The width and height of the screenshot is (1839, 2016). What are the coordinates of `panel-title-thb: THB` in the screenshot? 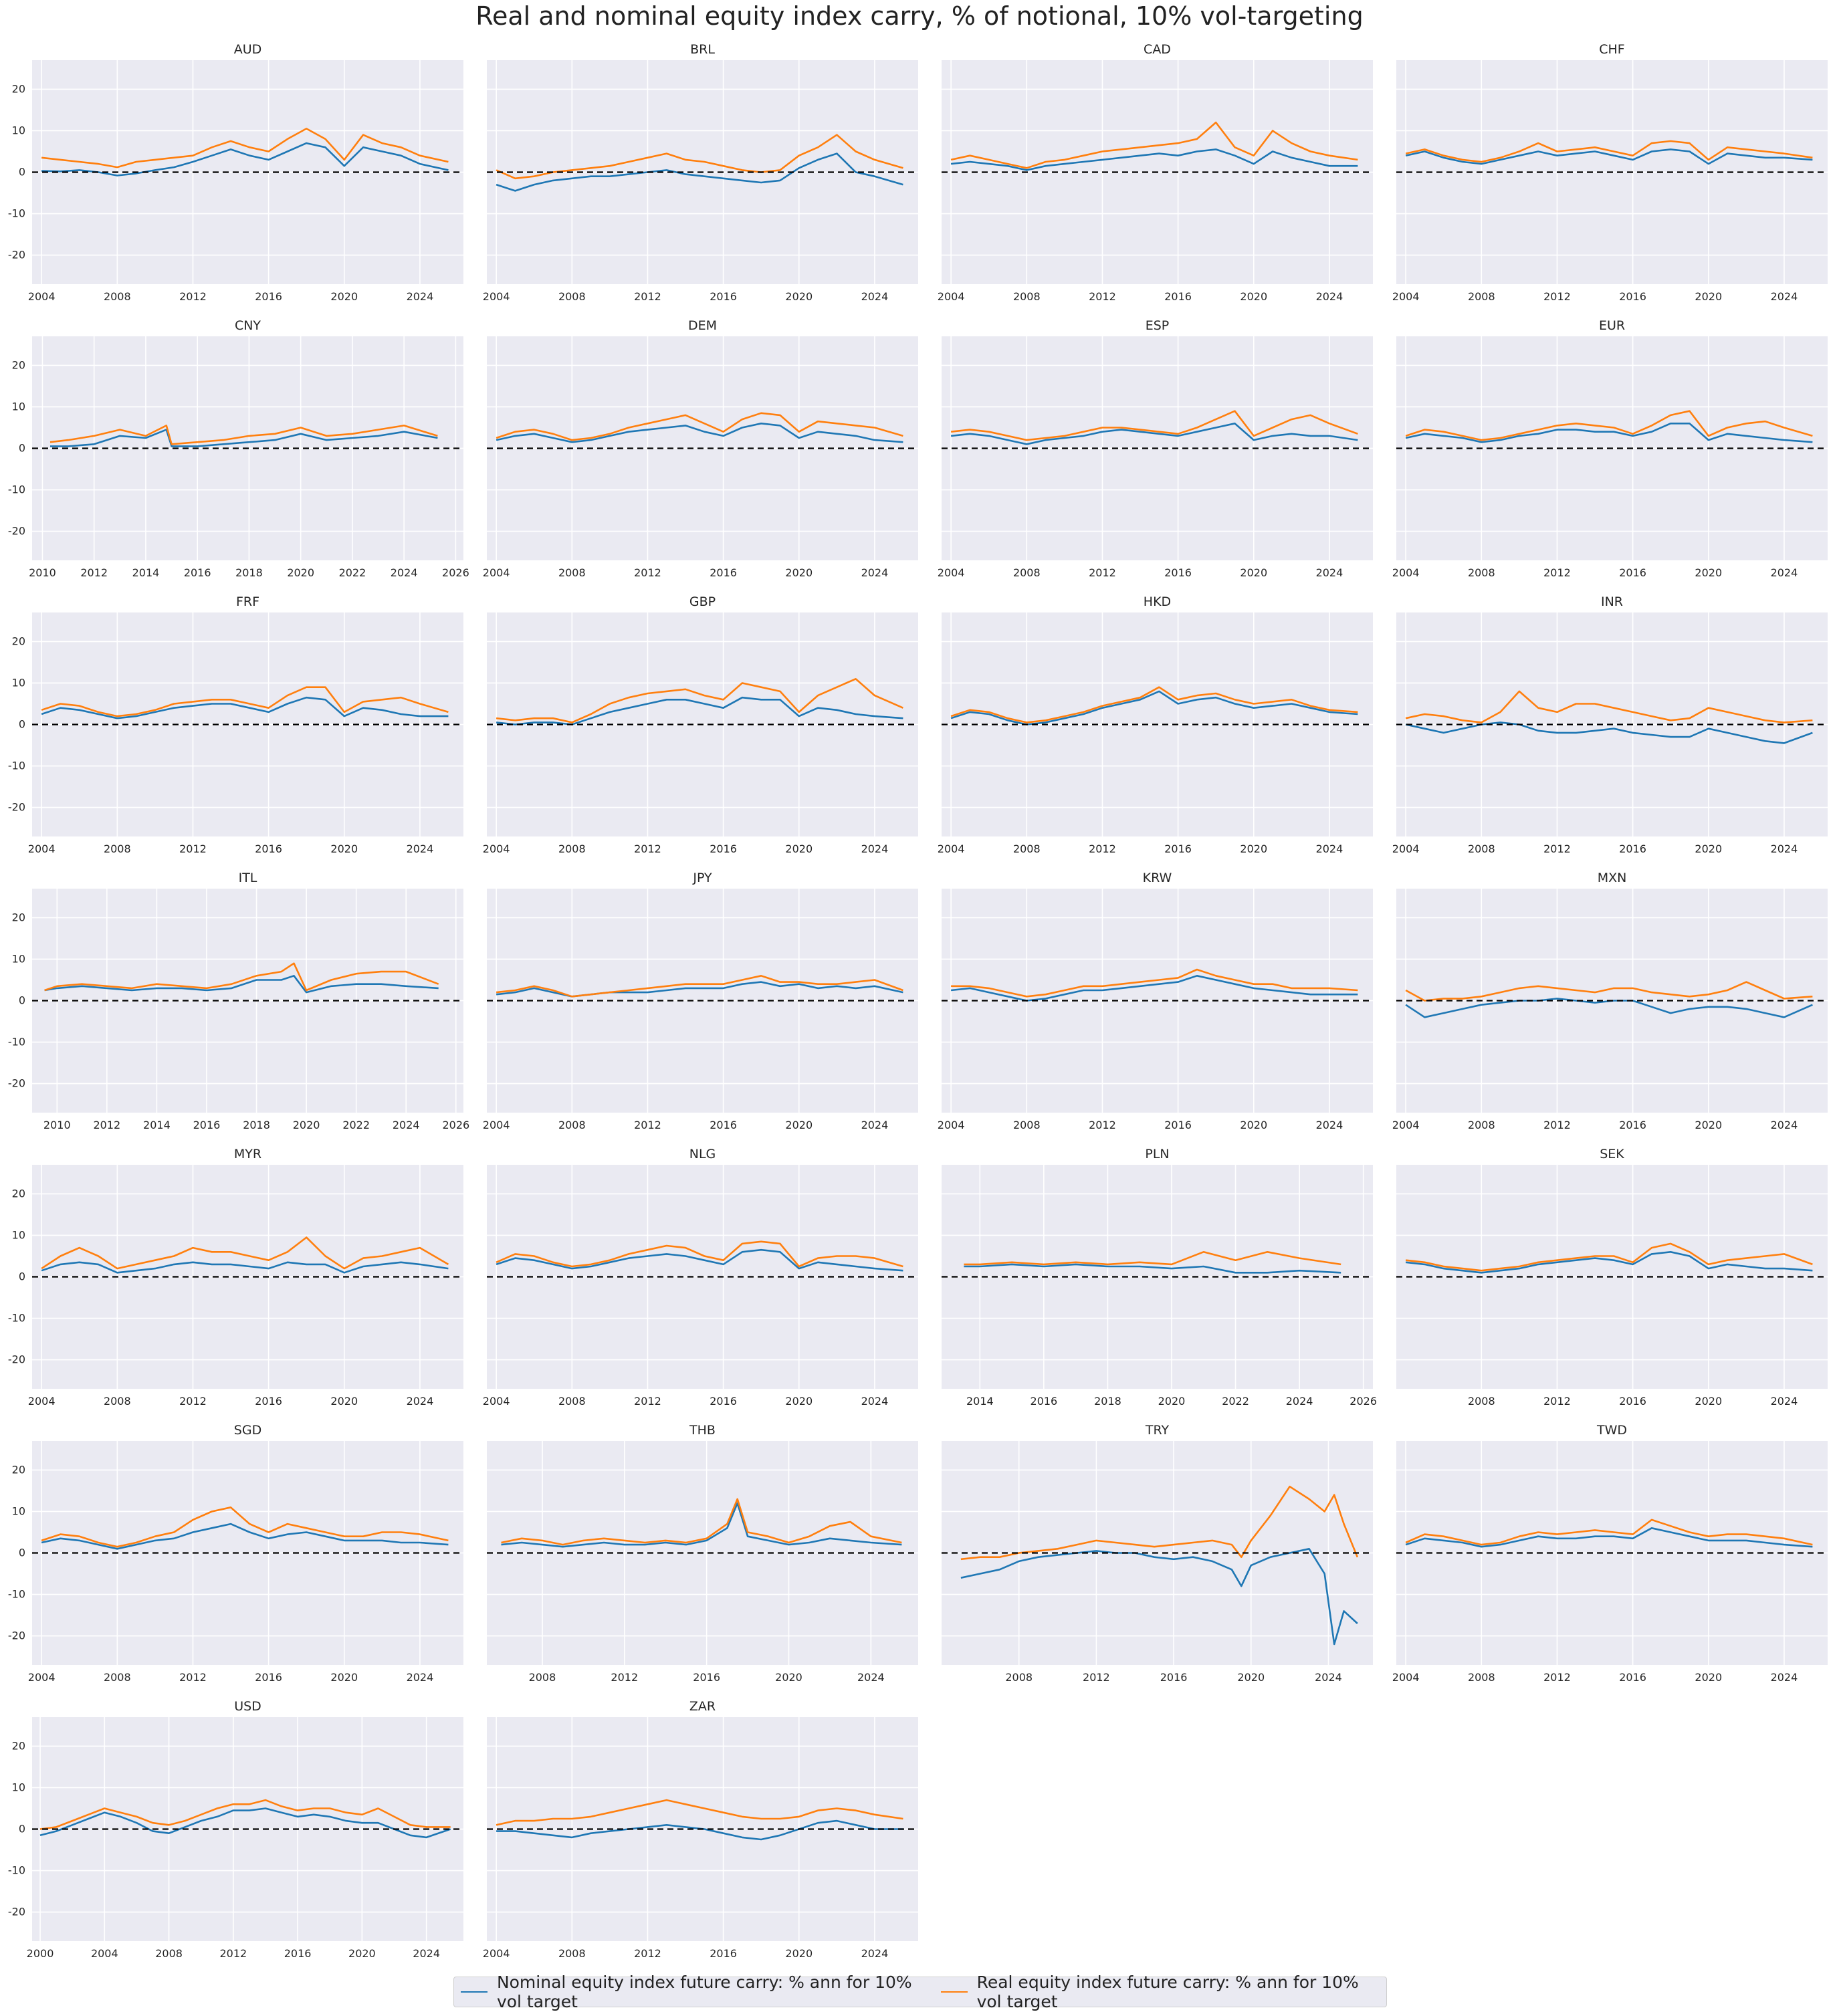 It's located at (702, 1430).